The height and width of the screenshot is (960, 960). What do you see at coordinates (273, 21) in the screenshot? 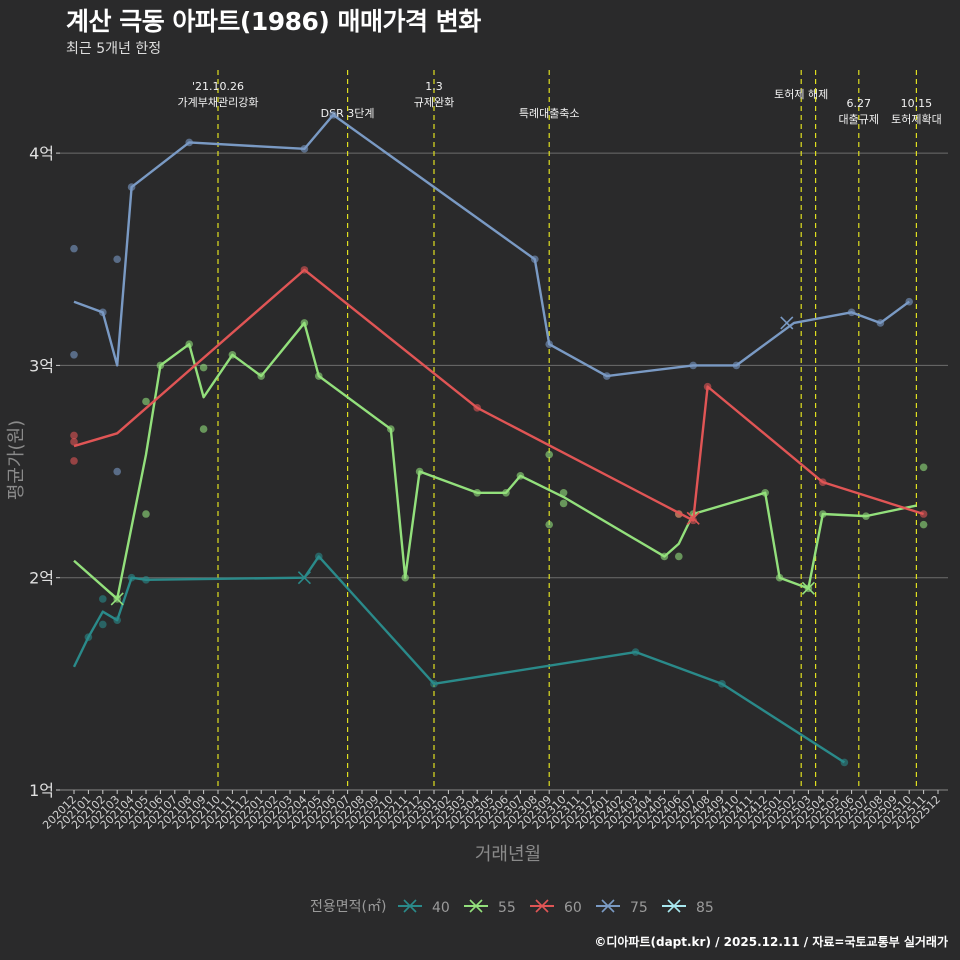
I see `chart-title: 계산 극동 아파트(1986) 매매가격 변화` at bounding box center [273, 21].